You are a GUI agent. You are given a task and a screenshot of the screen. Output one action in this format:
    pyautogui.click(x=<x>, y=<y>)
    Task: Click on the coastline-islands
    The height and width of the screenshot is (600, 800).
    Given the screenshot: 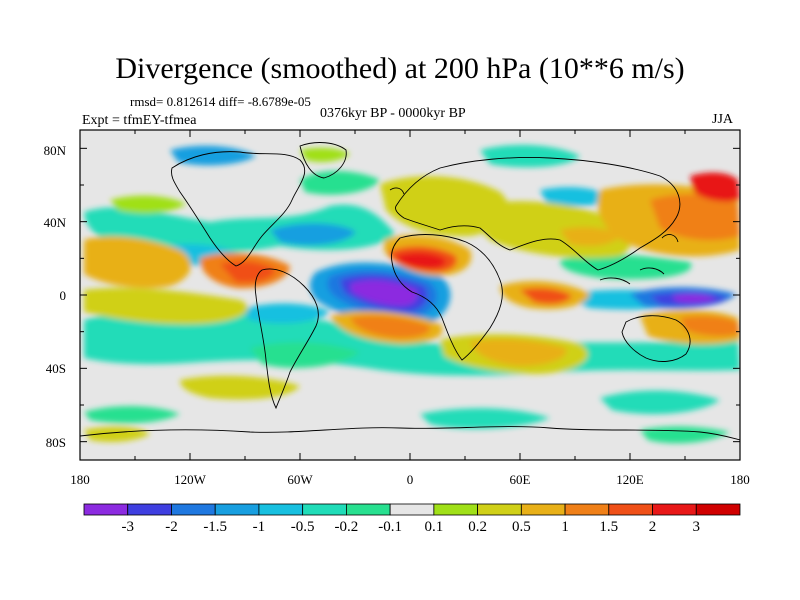 What is the action you would take?
    pyautogui.click(x=534, y=236)
    